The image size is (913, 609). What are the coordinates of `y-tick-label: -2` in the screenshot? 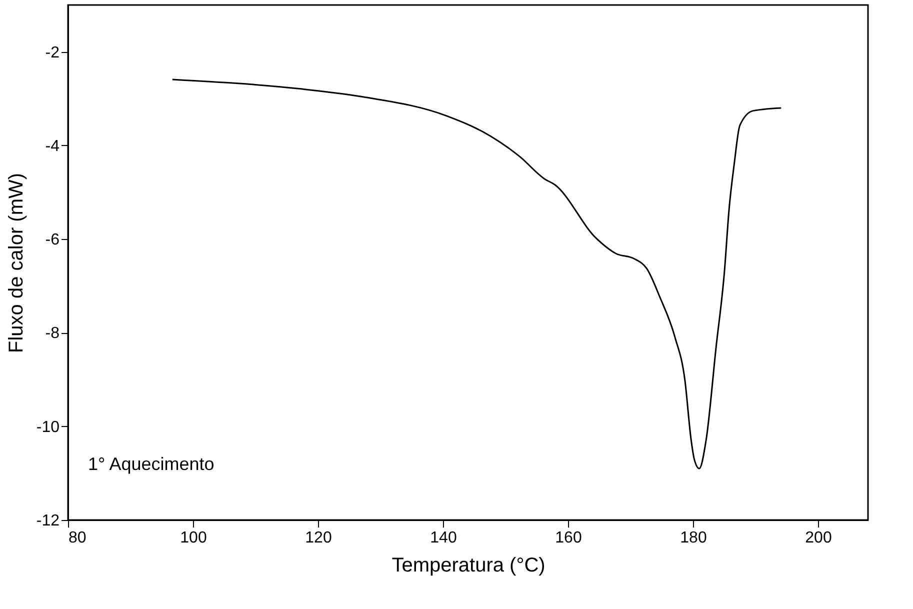 It's located at (52, 53).